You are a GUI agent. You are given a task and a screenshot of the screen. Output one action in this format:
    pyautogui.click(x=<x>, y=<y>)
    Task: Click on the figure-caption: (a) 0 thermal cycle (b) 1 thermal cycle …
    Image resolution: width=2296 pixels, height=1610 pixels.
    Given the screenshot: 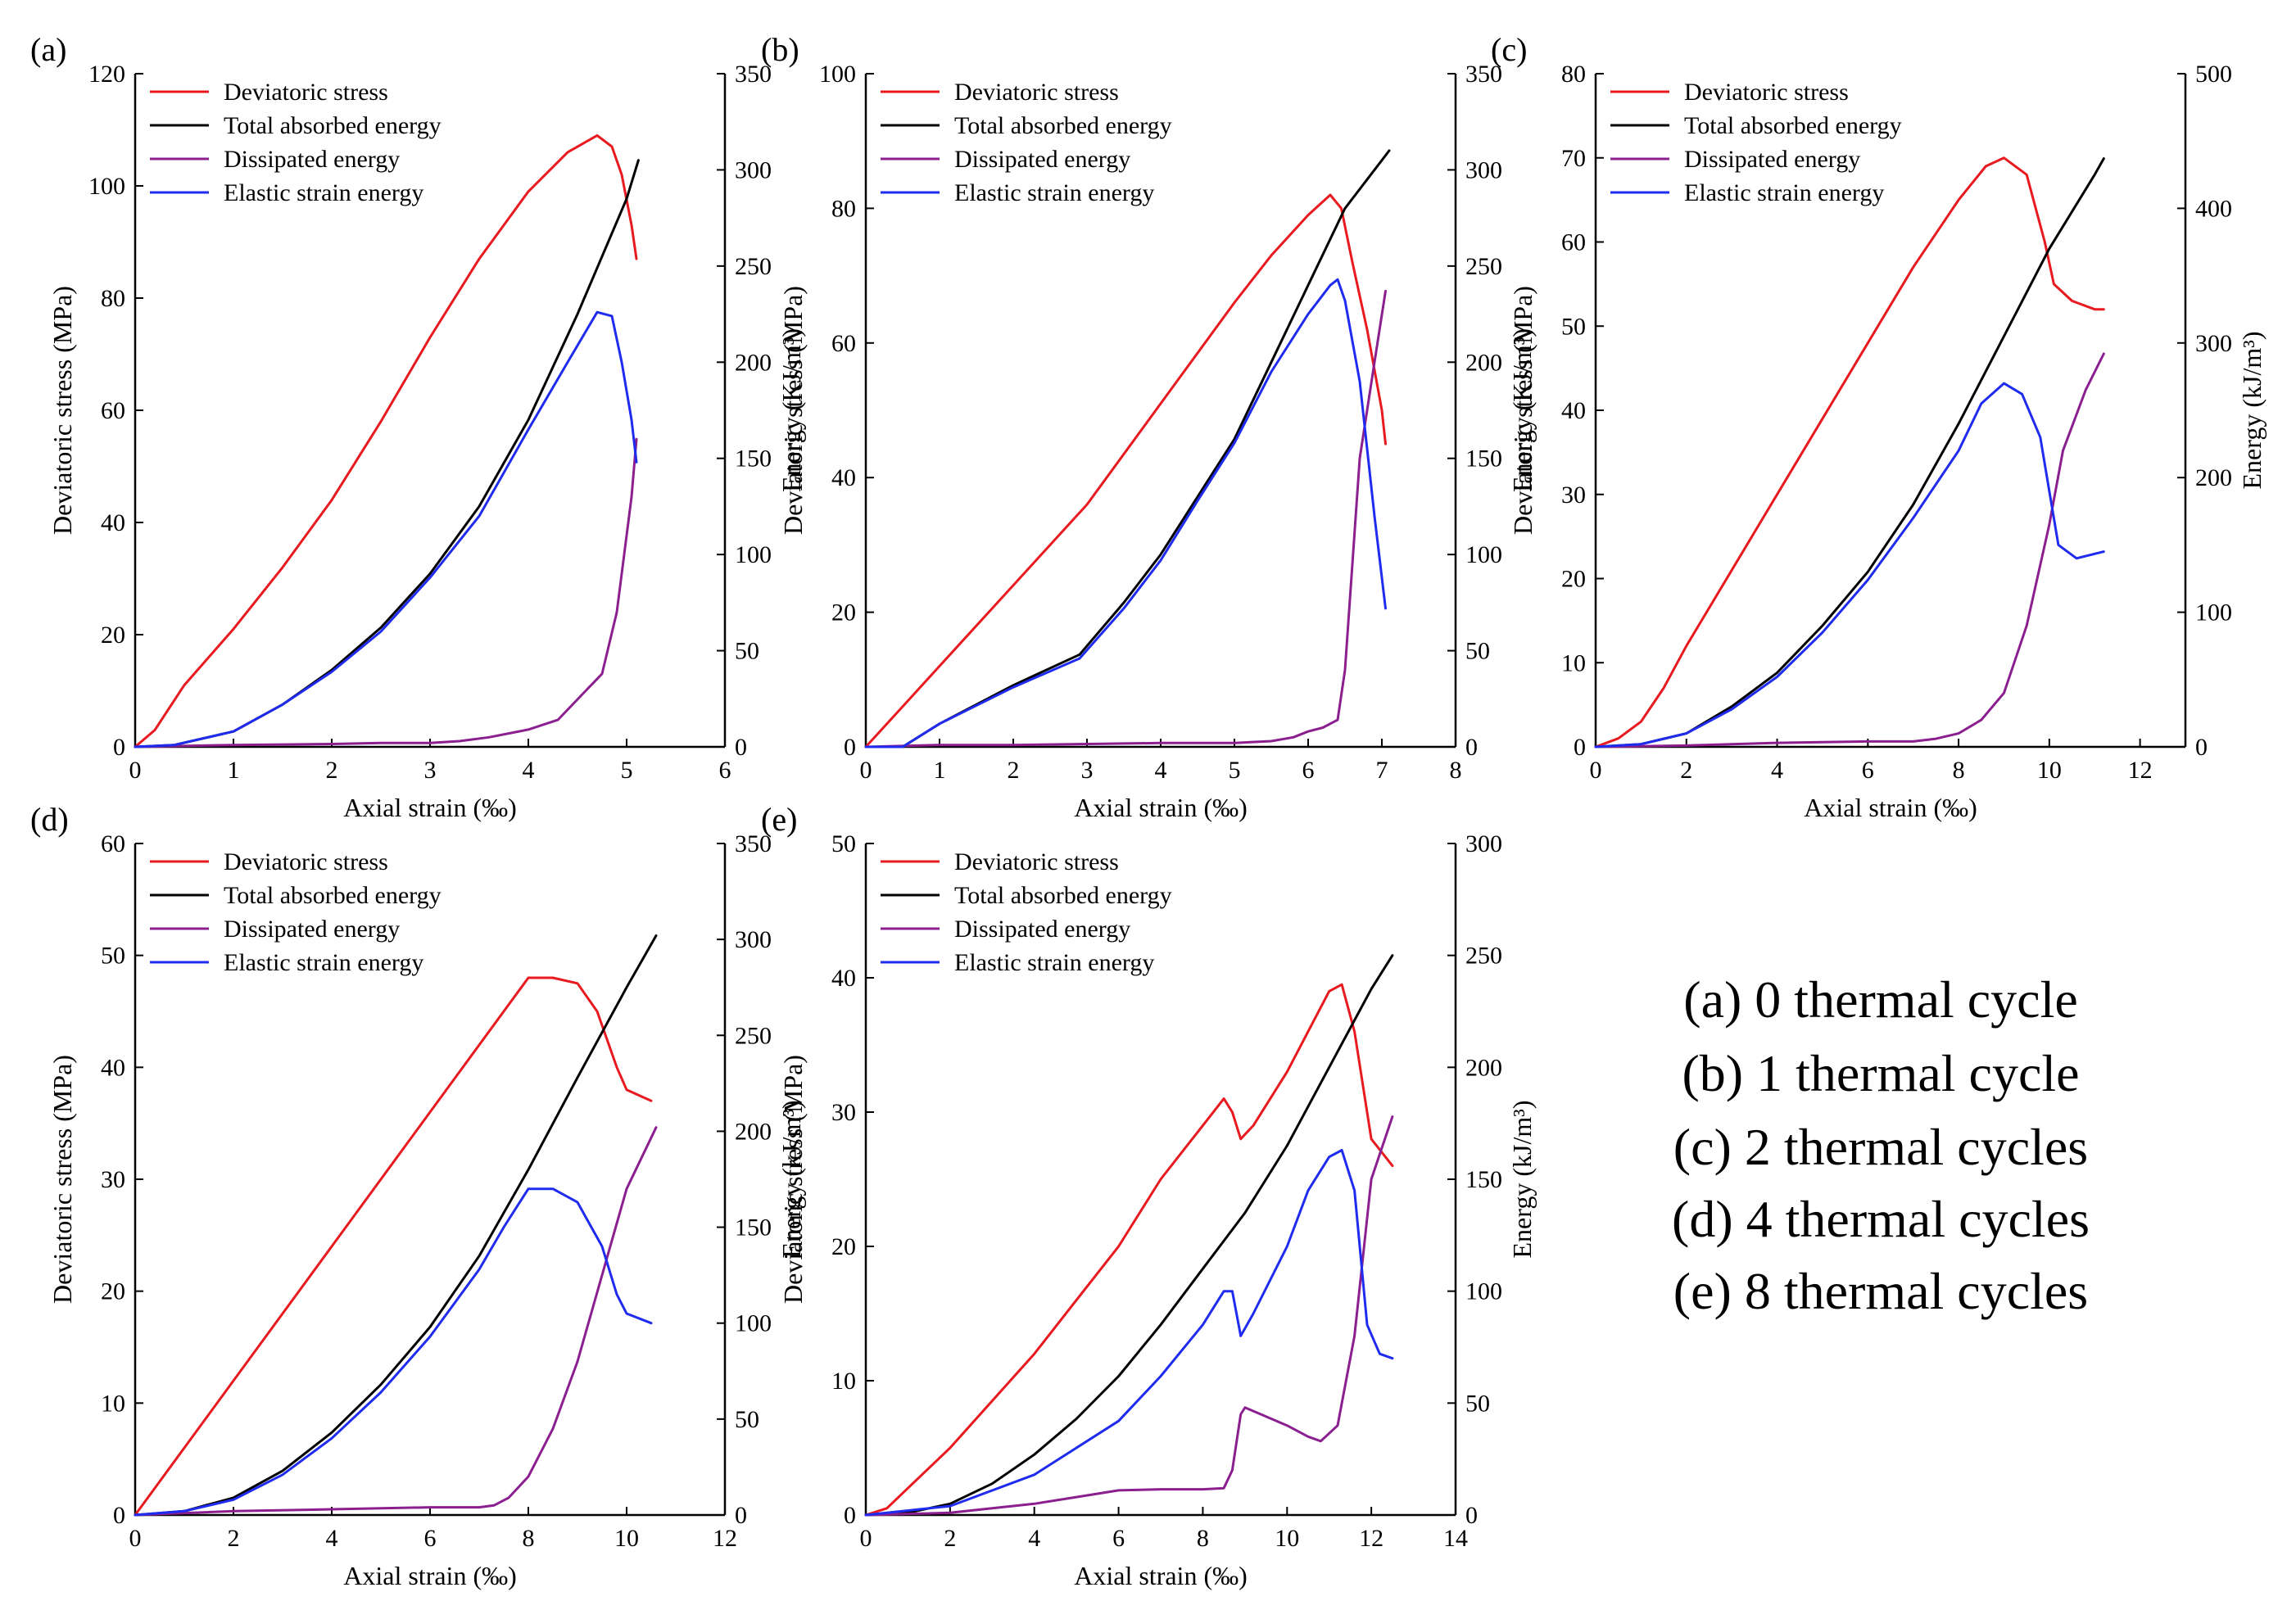 What is the action you would take?
    pyautogui.click(x=1881, y=1145)
    